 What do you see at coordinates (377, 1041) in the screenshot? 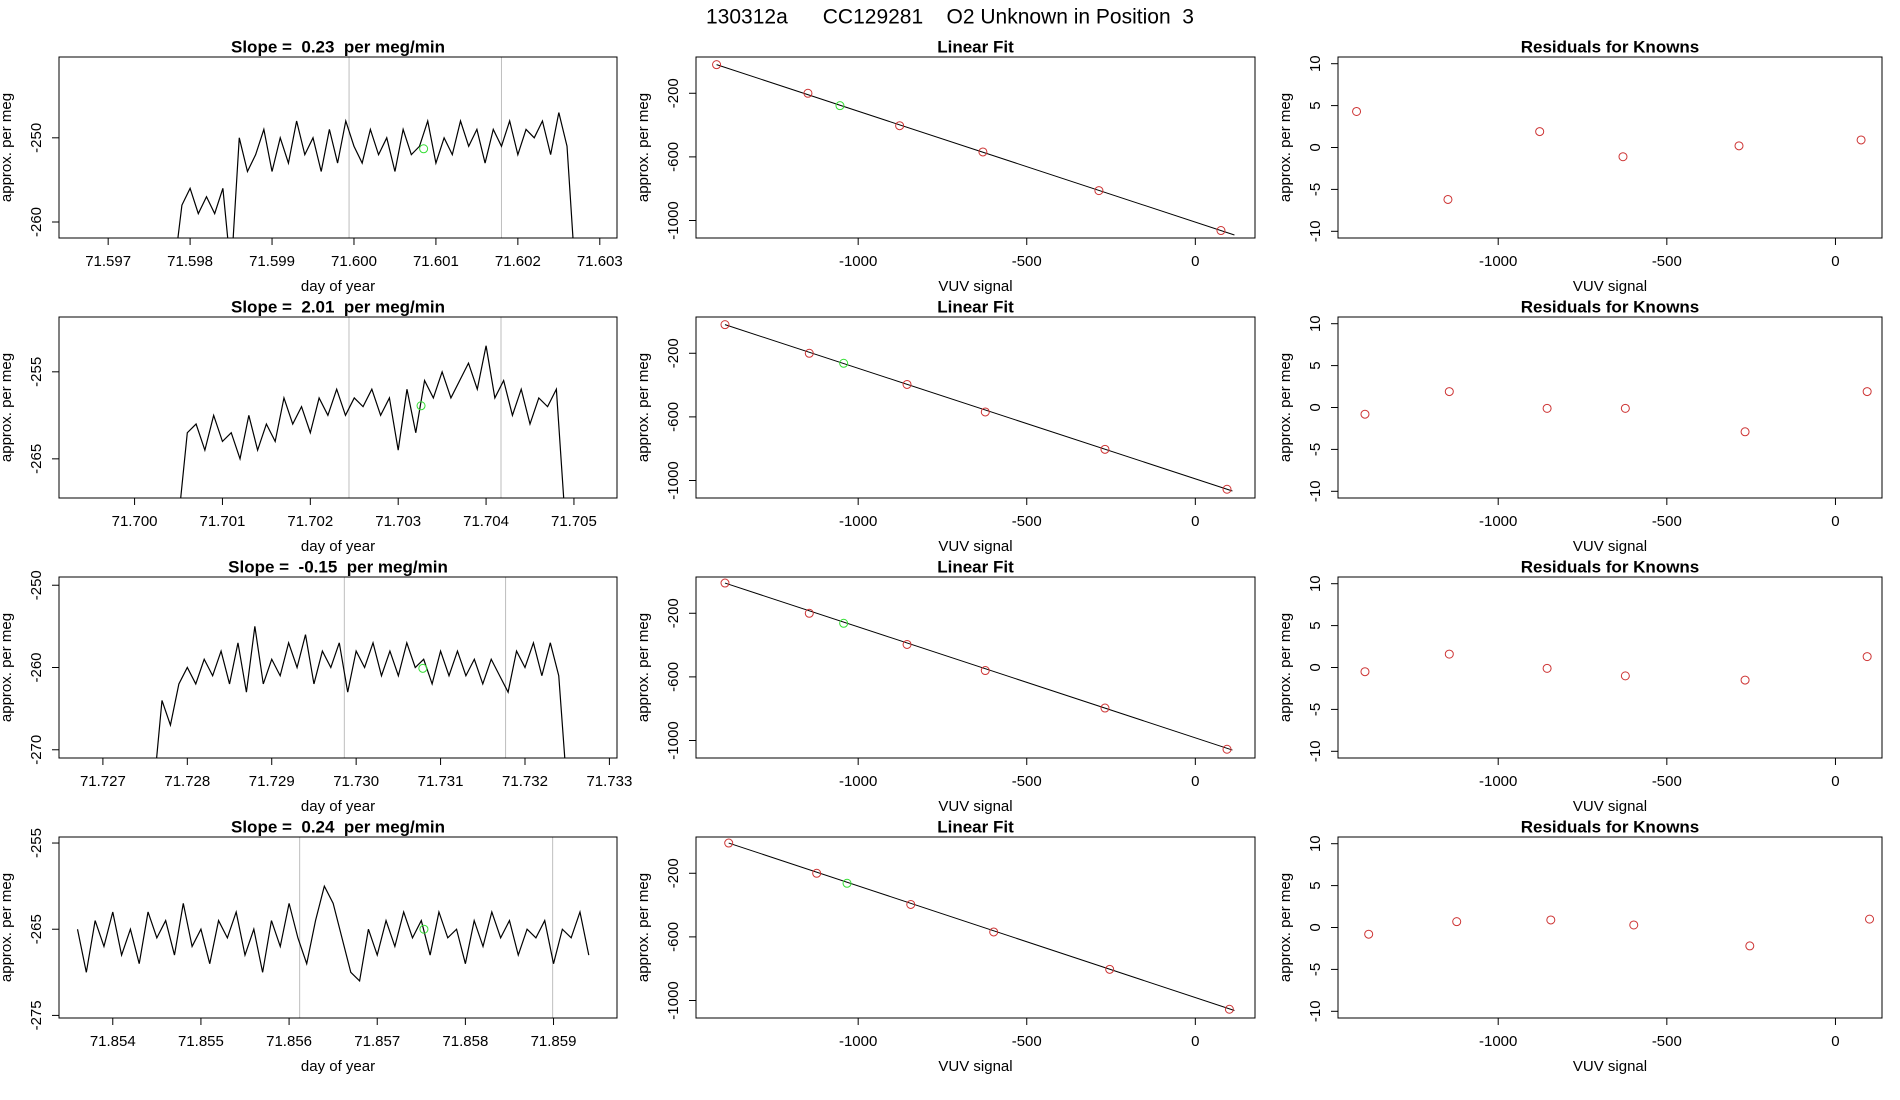
I see `x-tick-label: 71.857` at bounding box center [377, 1041].